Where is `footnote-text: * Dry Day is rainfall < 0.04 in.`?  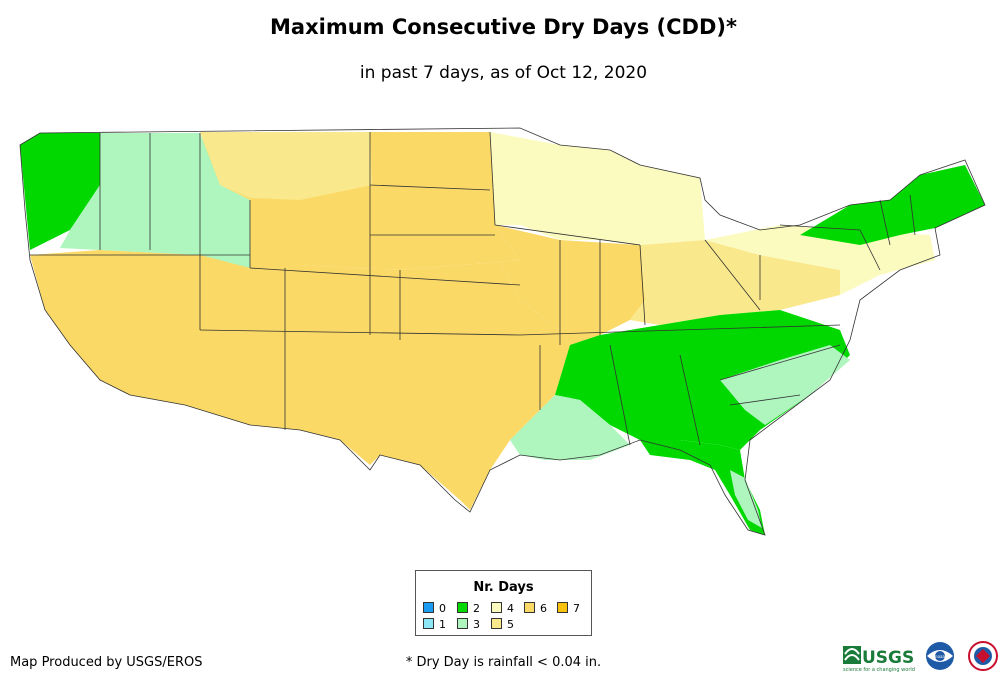 footnote-text: * Dry Day is rainfall < 0.04 in. is located at coordinates (503, 662).